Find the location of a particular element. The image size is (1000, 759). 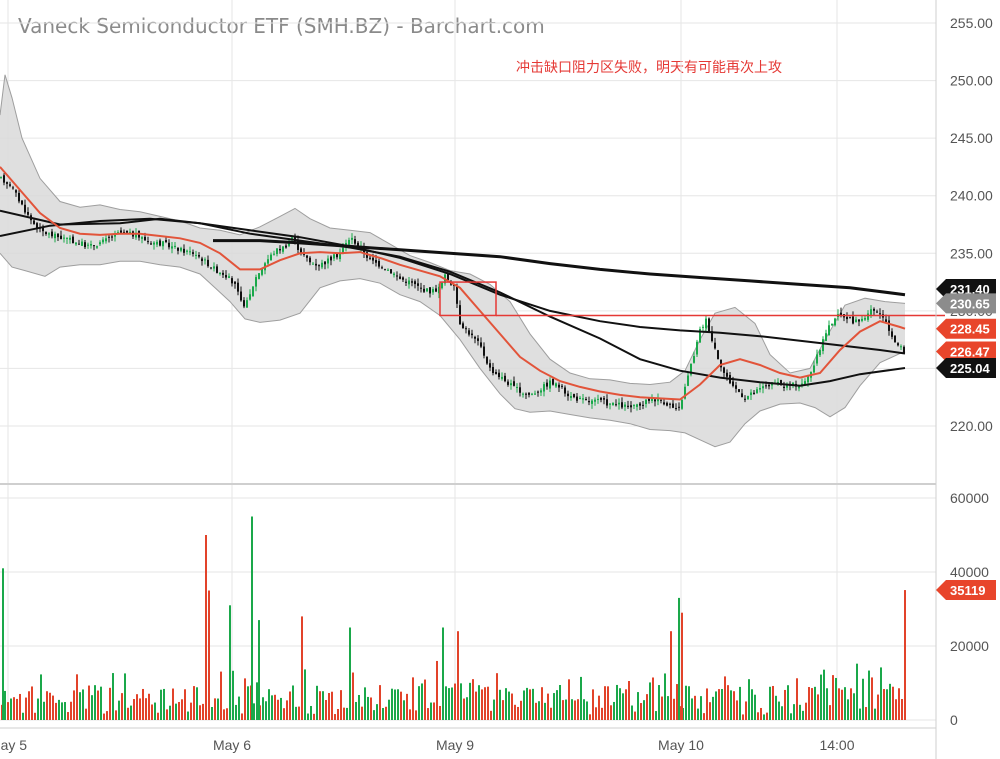

price-tag-shape is located at coordinates (966, 328).